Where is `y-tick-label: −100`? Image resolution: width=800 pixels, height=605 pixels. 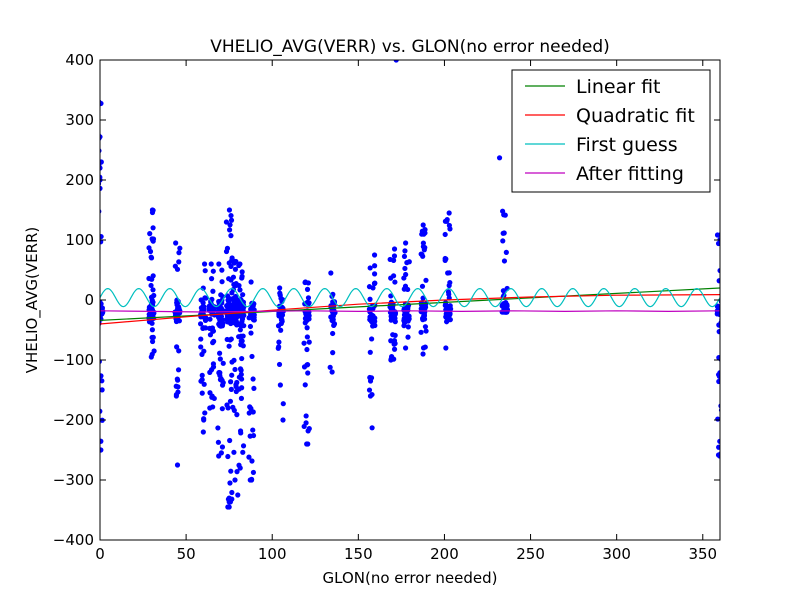 y-tick-label: −100 is located at coordinates (73, 360).